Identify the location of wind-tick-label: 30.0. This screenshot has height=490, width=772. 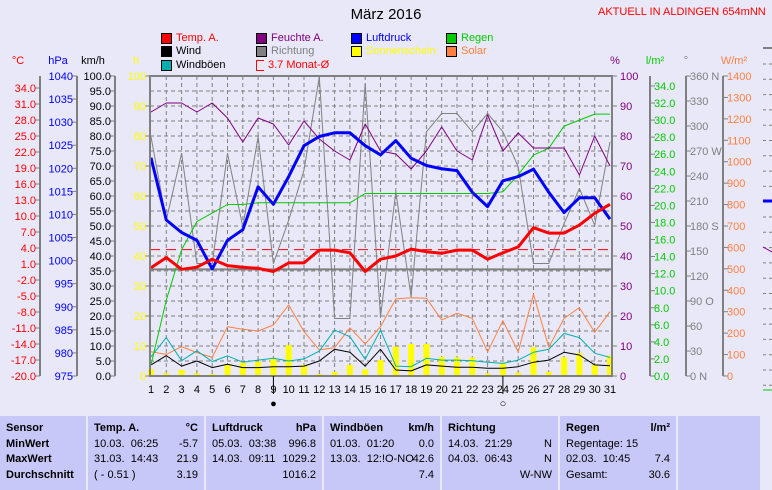
(100, 287).